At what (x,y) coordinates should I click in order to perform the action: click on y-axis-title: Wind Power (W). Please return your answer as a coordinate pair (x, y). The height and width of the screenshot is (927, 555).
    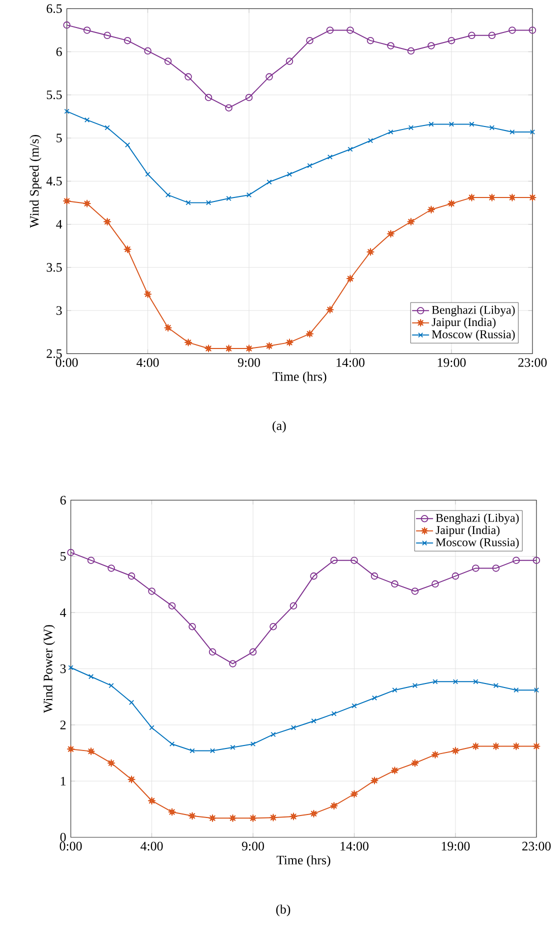
    Looking at the image, I should click on (49, 669).